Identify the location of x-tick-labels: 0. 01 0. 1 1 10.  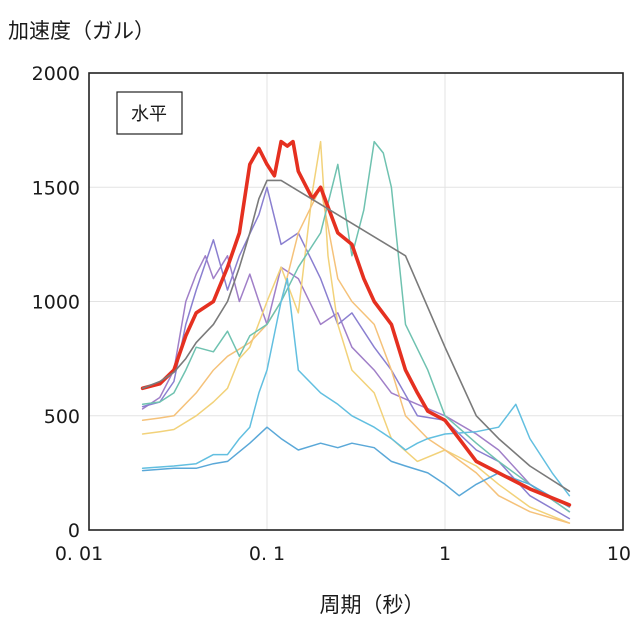
(343, 554).